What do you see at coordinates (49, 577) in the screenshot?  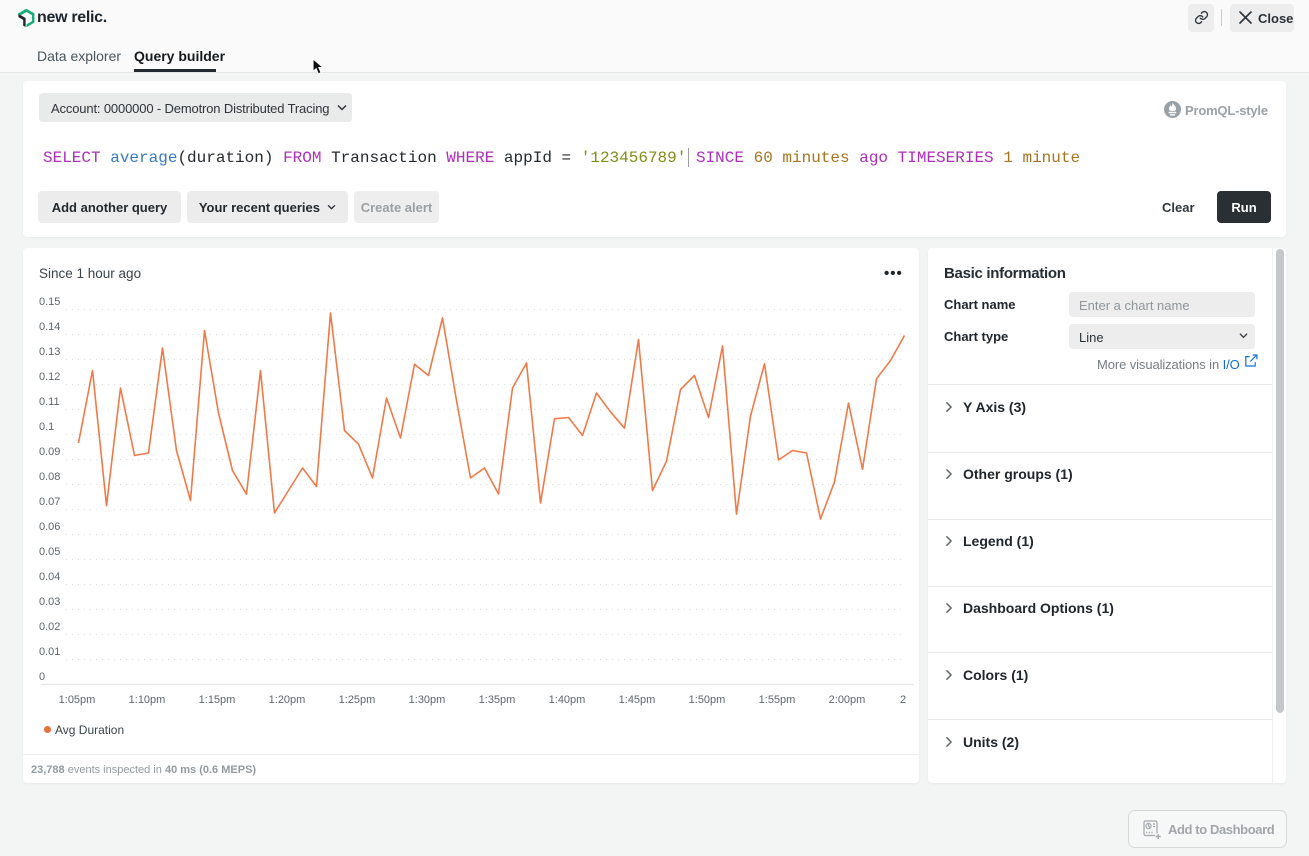 I see `svg-text: 0.04` at bounding box center [49, 577].